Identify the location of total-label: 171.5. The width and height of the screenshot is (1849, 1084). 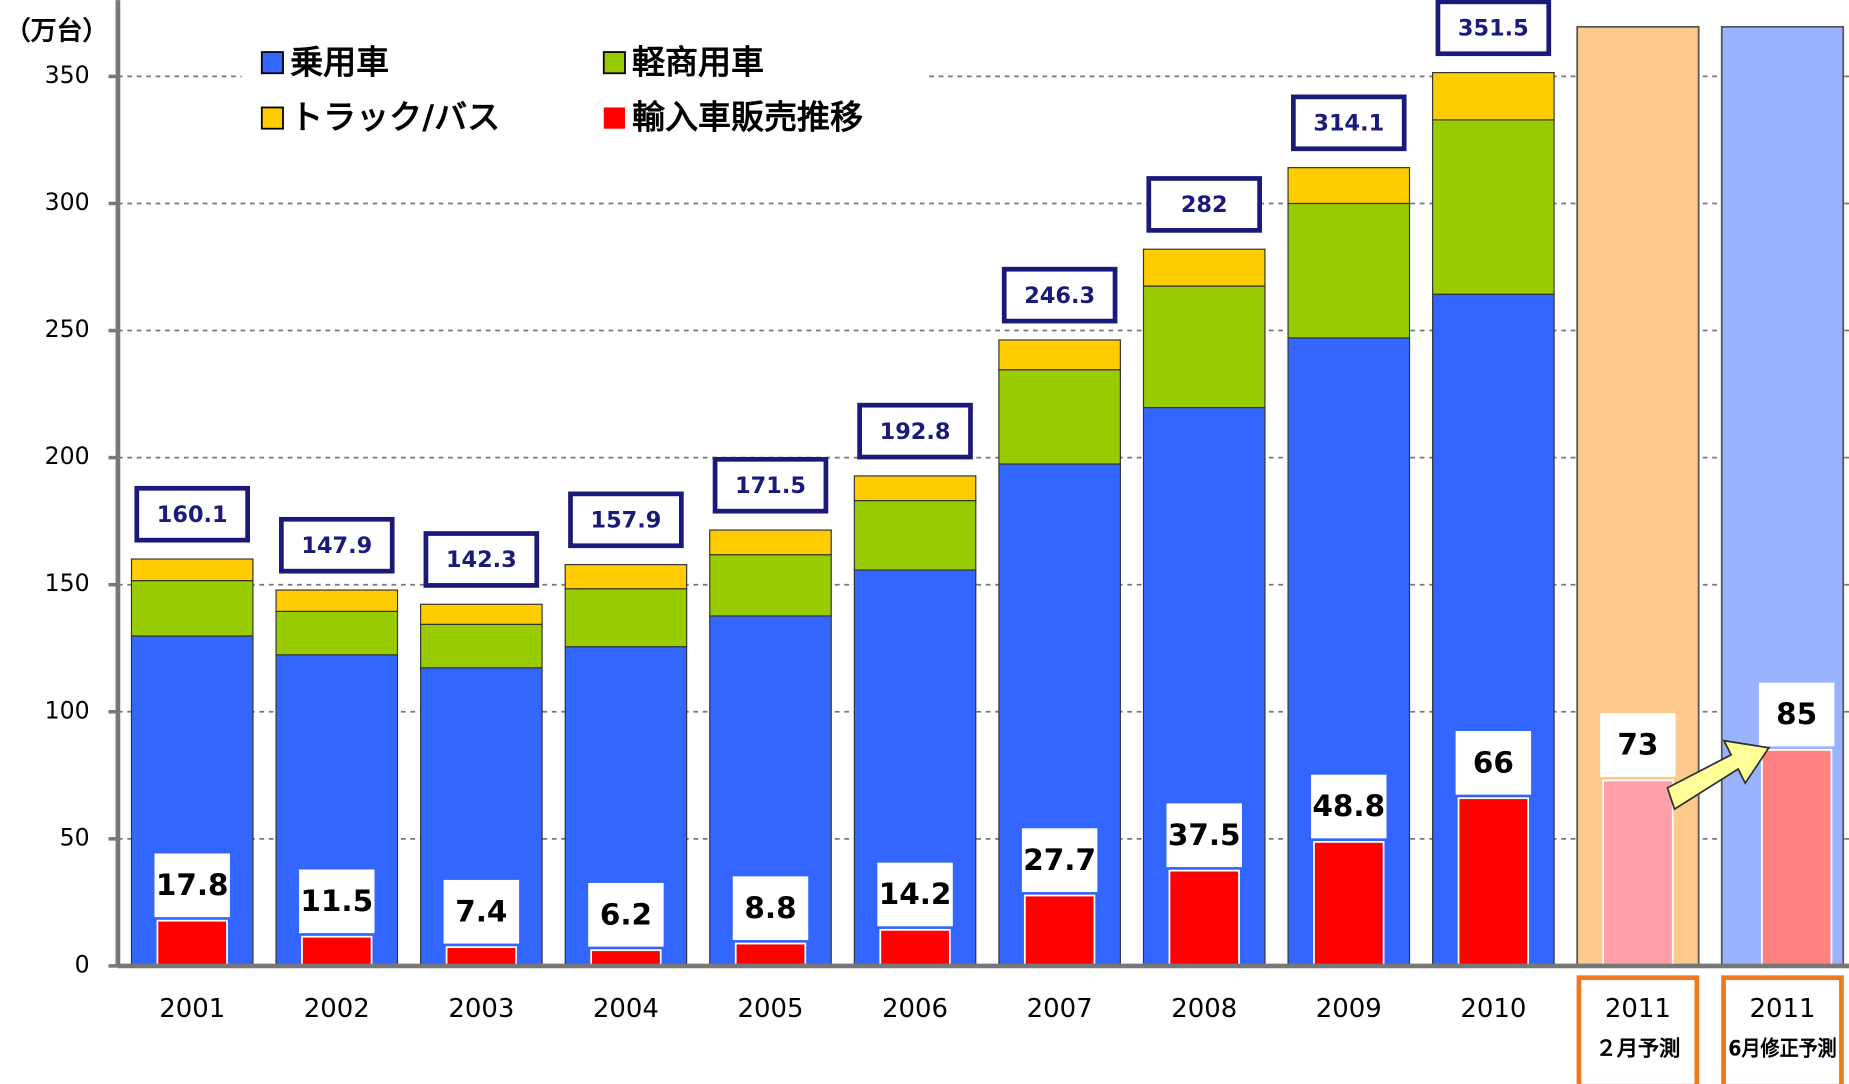
(770, 486).